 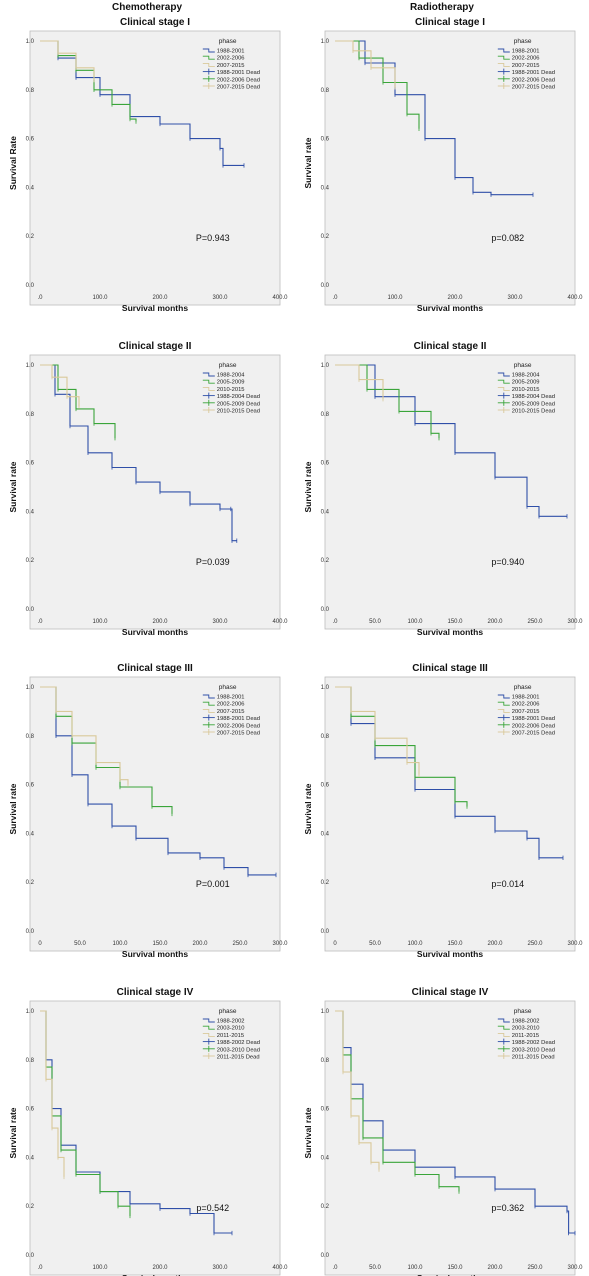 What do you see at coordinates (231, 383) in the screenshot?
I see `legend-entry: 2005-2009` at bounding box center [231, 383].